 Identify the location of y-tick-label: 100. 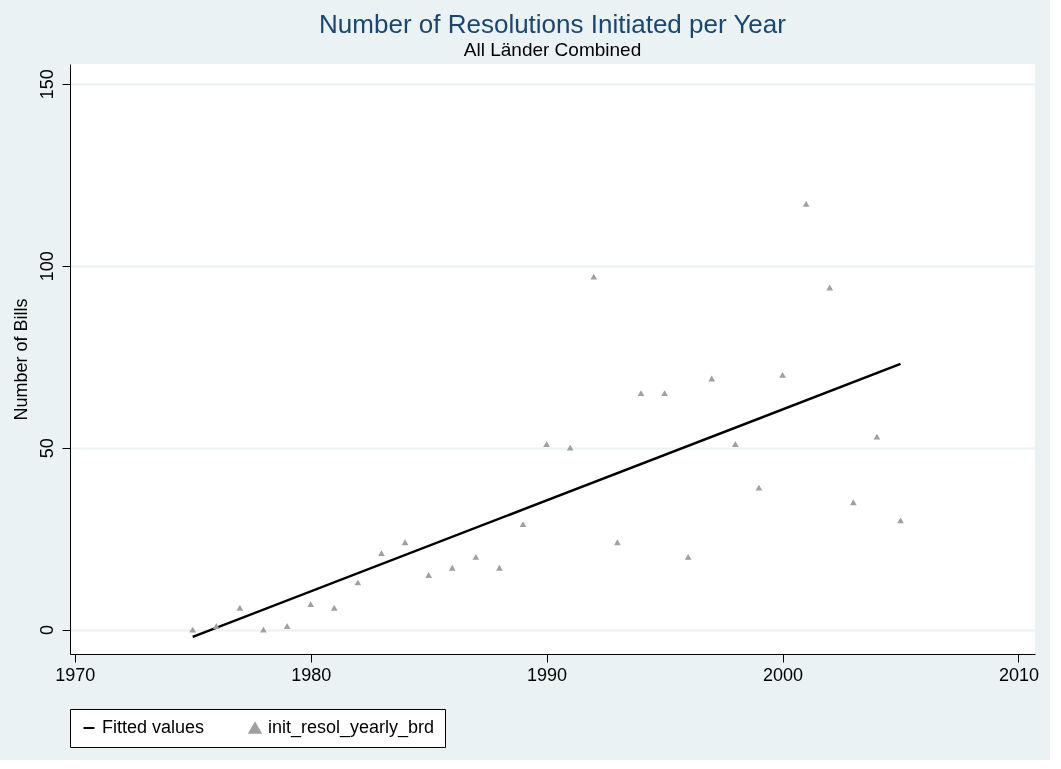
(46, 266).